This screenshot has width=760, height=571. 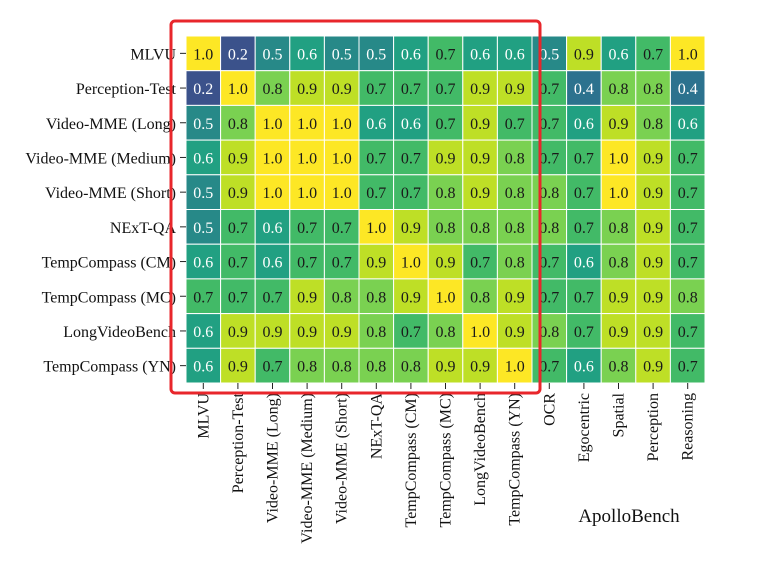 I want to click on group-label: ApolloBench, so click(x=629, y=516).